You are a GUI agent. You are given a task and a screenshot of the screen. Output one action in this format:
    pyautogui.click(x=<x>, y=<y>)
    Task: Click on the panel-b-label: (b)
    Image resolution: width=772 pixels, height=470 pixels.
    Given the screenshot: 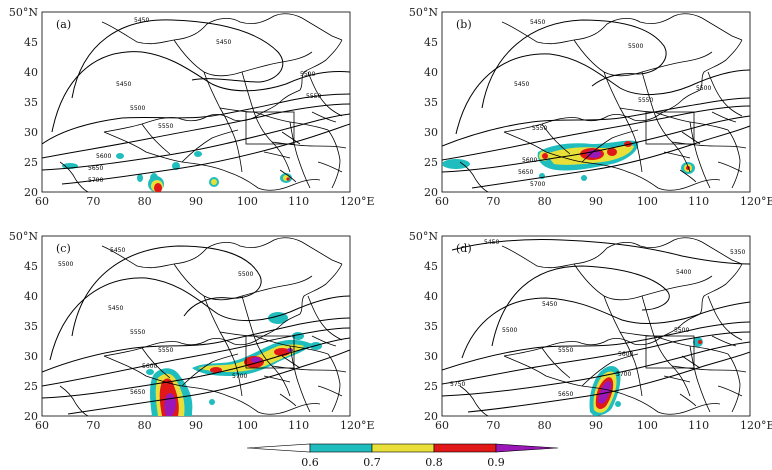 What is the action you would take?
    pyautogui.click(x=464, y=24)
    